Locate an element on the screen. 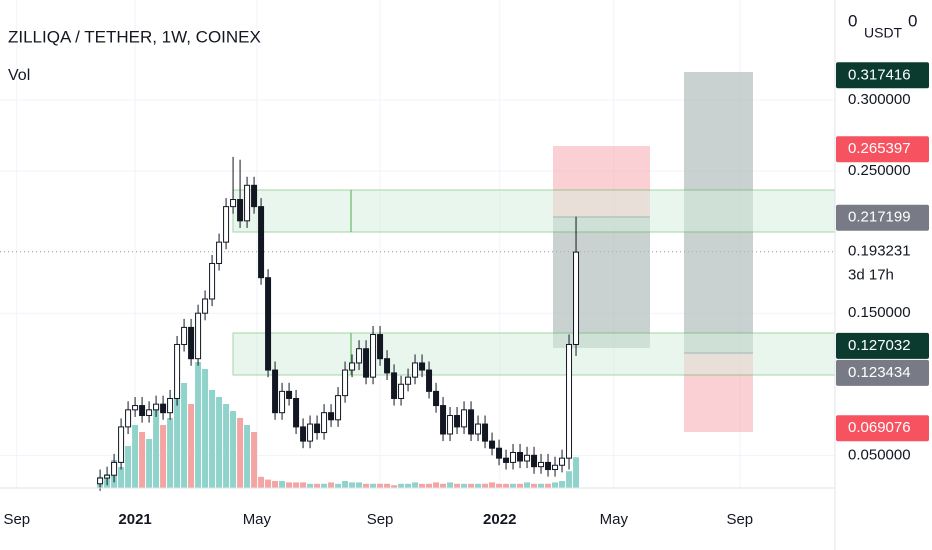 Image resolution: width=932 pixels, height=550 pixels. volume-pane is located at coordinates (338, 425).